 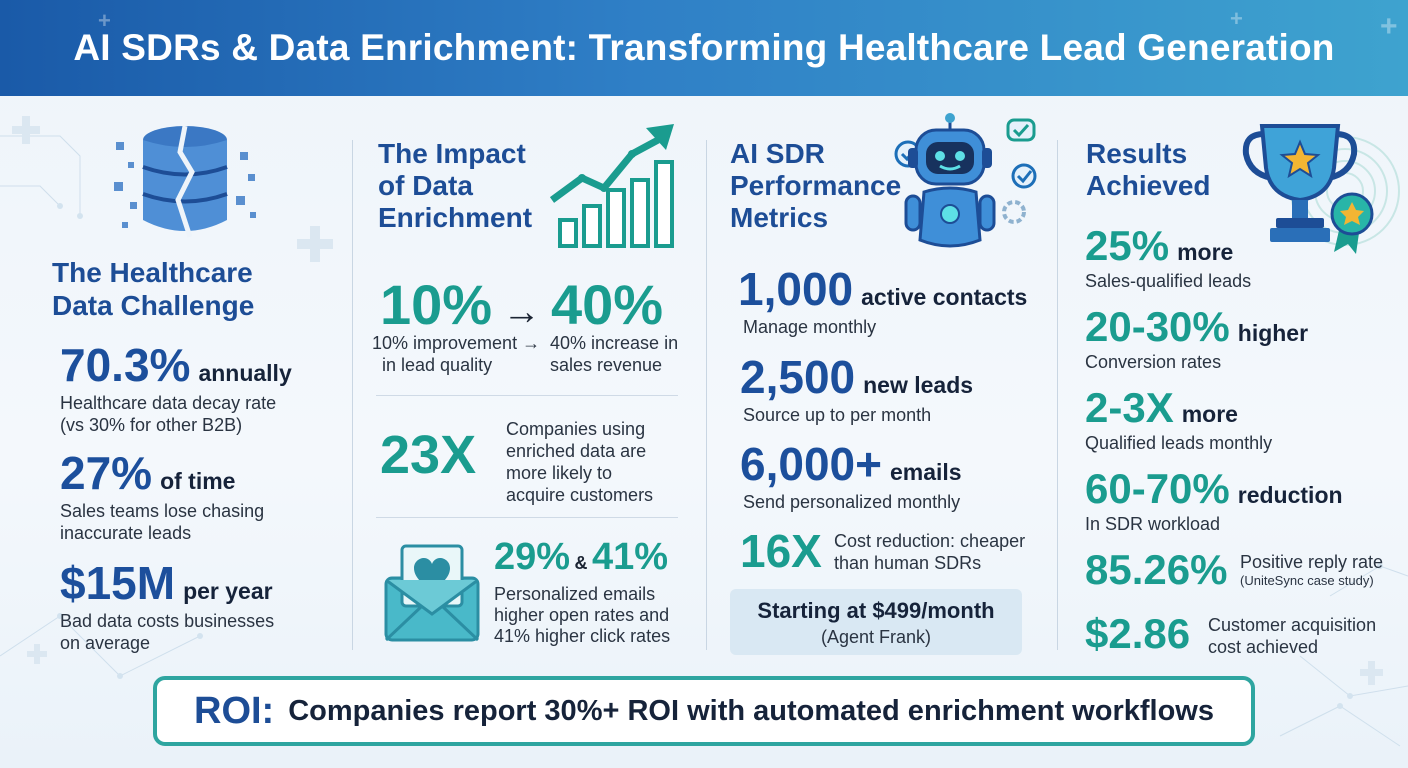 What do you see at coordinates (1127, 245) in the screenshot?
I see `stat-value: 25%` at bounding box center [1127, 245].